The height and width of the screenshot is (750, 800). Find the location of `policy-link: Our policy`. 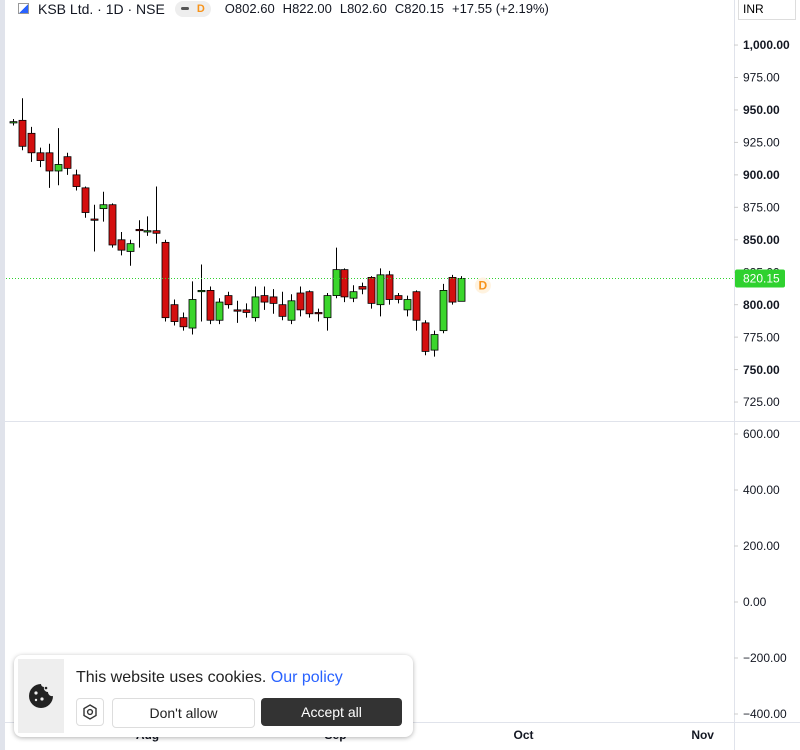

policy-link: Our policy is located at coordinates (306, 677).